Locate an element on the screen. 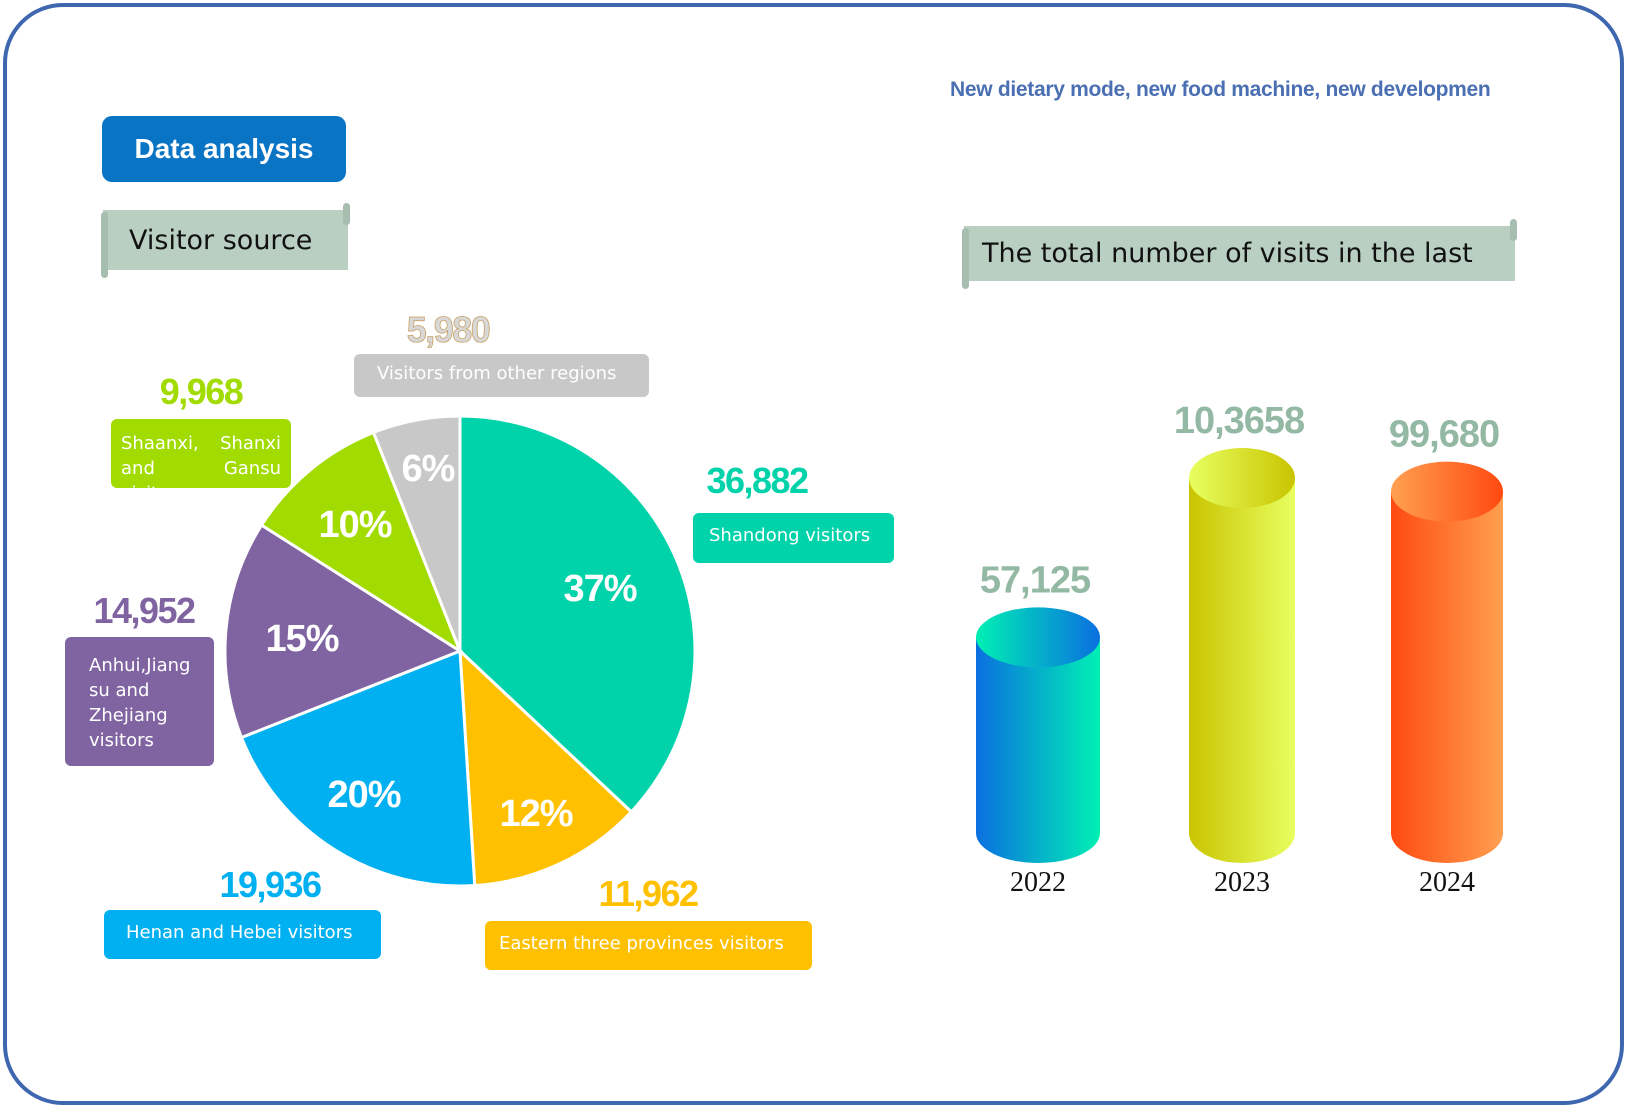 The image size is (1625, 1106). pie-percent-shandong: 37% is located at coordinates (599, 589).